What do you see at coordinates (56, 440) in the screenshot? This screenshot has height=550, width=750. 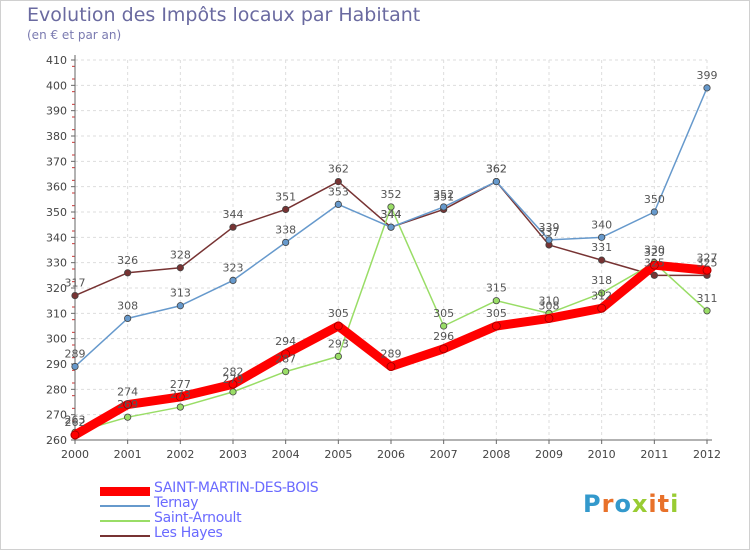 I see `y-tick-label: 260` at bounding box center [56, 440].